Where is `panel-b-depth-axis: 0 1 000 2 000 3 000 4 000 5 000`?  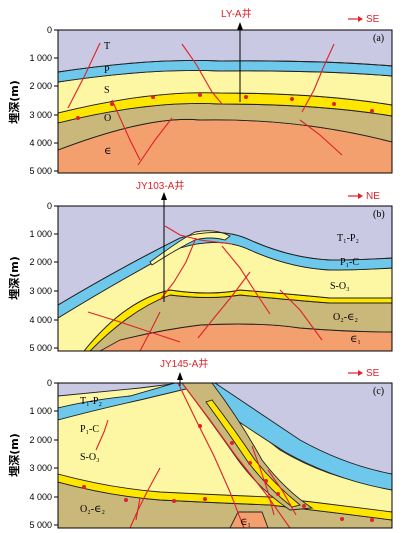 panel-b-depth-axis: 0 1 000 2 000 3 000 4 000 5 000 is located at coordinates (43, 277).